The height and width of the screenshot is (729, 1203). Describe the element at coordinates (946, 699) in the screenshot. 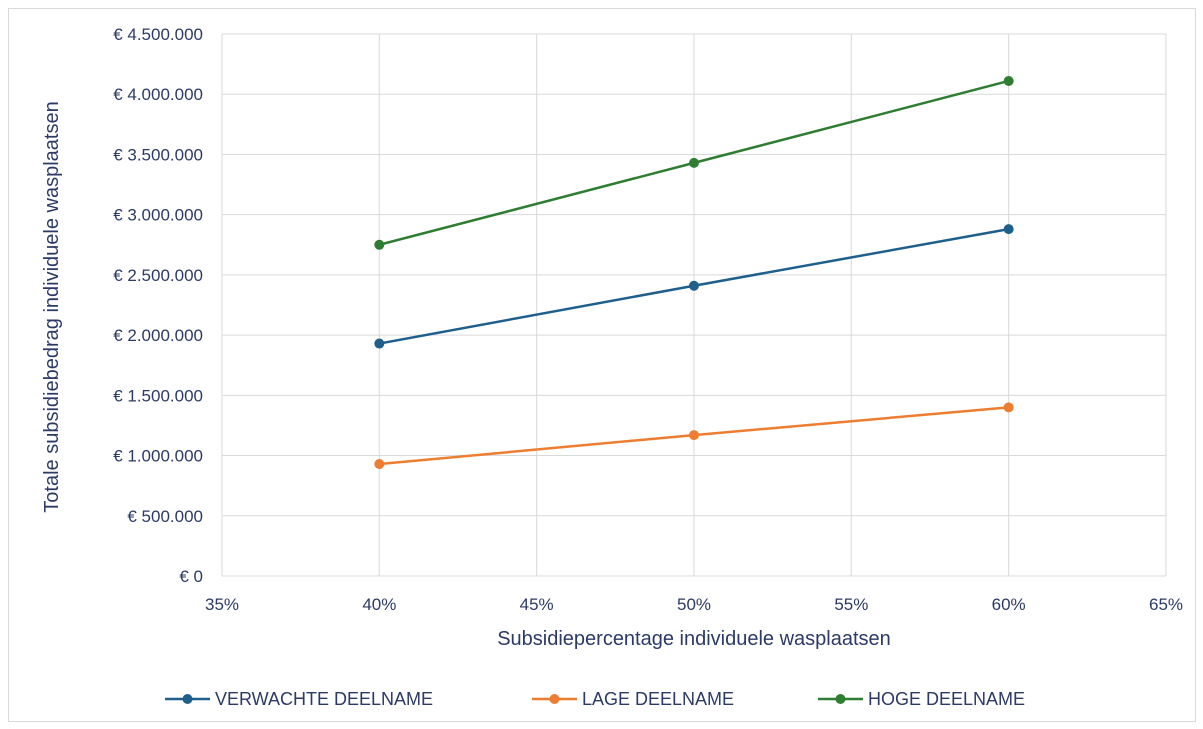

I see `legend-label: HOGE DEELNAME` at that location.